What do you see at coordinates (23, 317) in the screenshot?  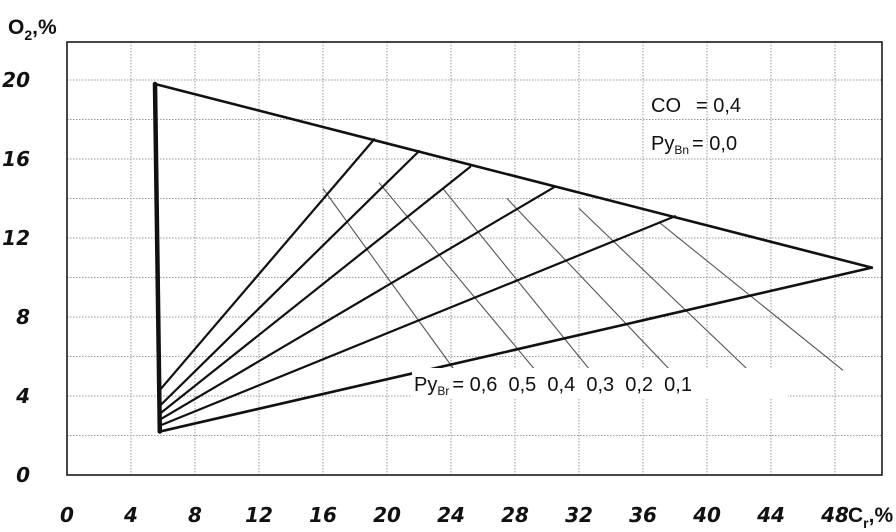 I see `y-tick-label: 8` at bounding box center [23, 317].